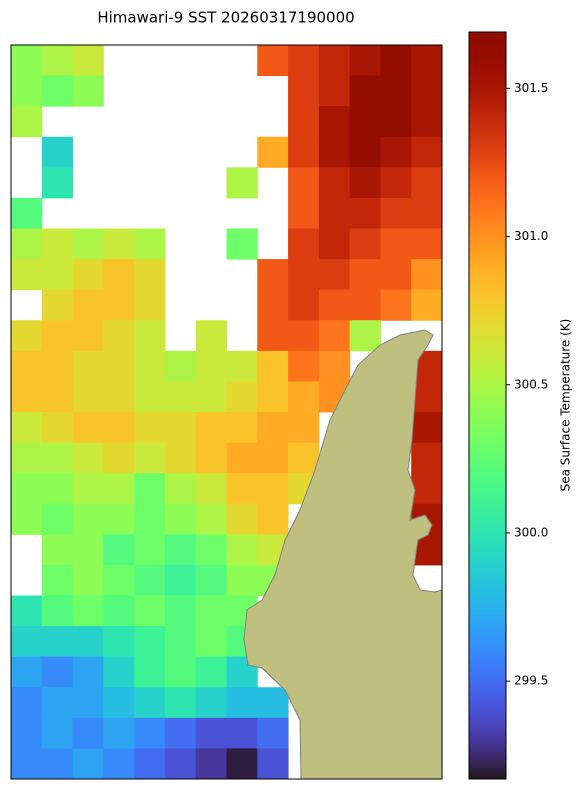  I want to click on colorbar-tick-label: 299.5, so click(531, 681).